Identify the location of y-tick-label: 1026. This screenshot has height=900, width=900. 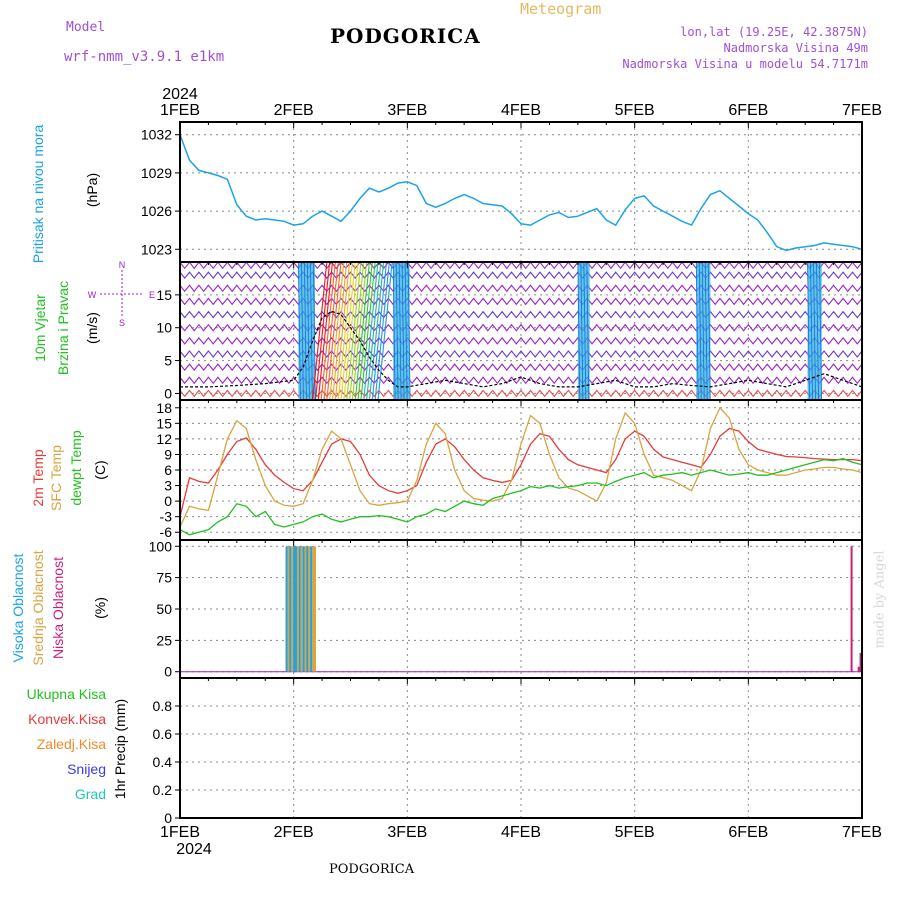
(156, 211).